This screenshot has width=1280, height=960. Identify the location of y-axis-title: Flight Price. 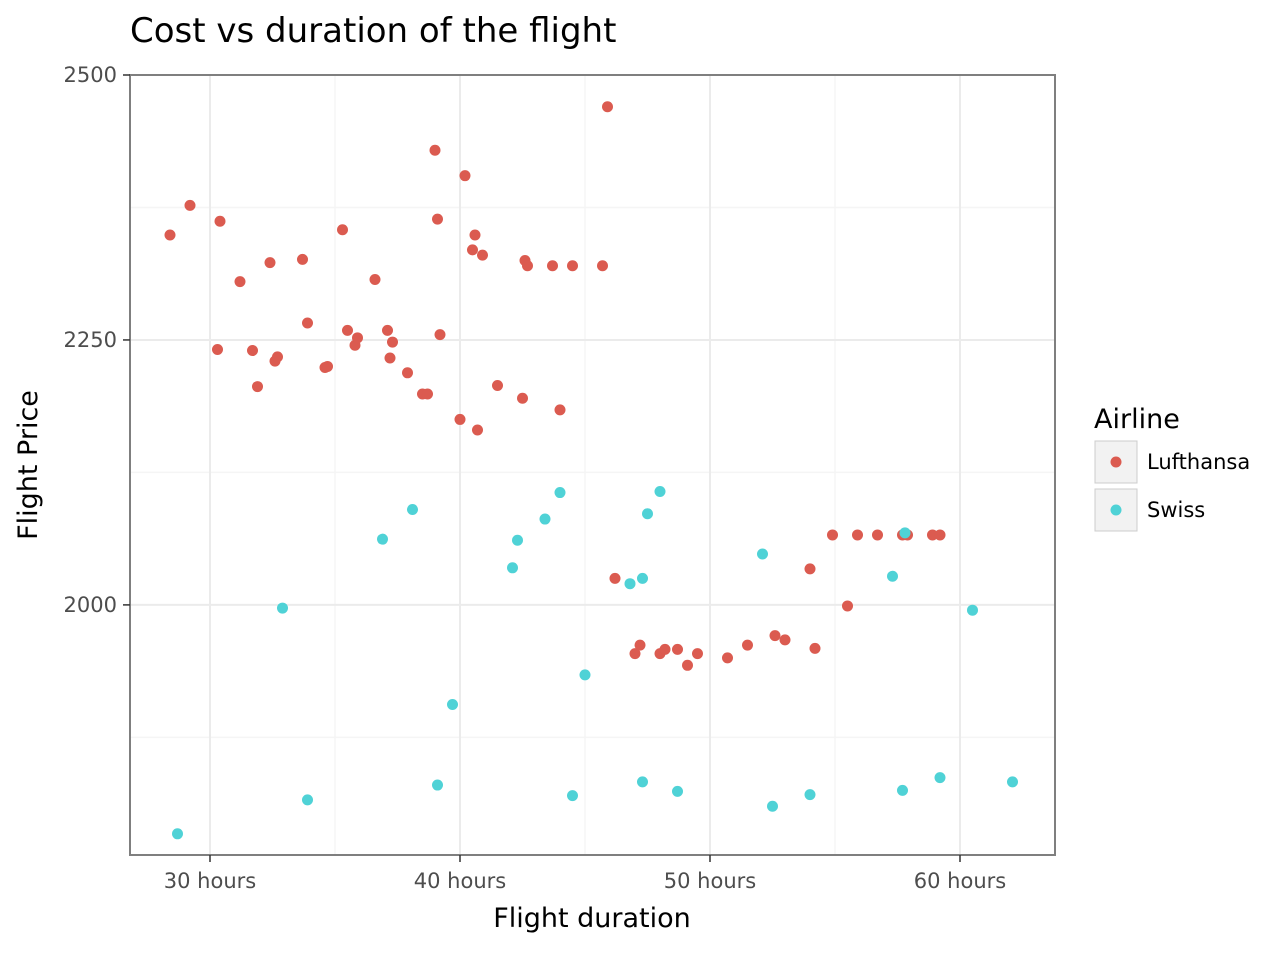
(28, 465).